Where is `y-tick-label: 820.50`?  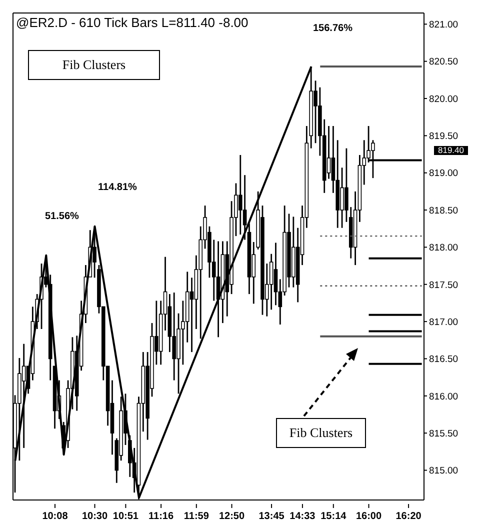 y-tick-label: 820.50 is located at coordinates (443, 62).